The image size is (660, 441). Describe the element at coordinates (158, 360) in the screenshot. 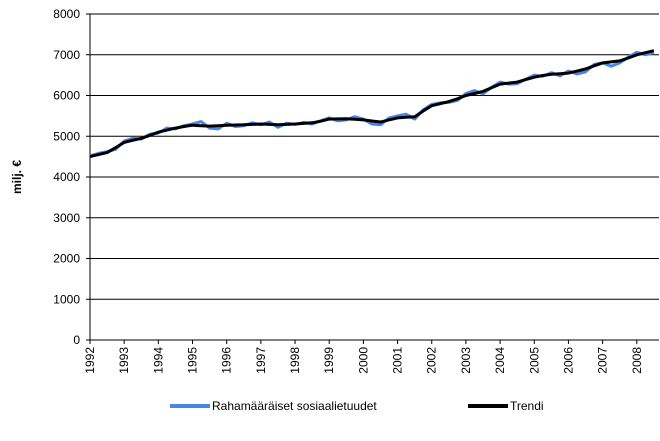

I see `x-tick-label: 1994` at that location.